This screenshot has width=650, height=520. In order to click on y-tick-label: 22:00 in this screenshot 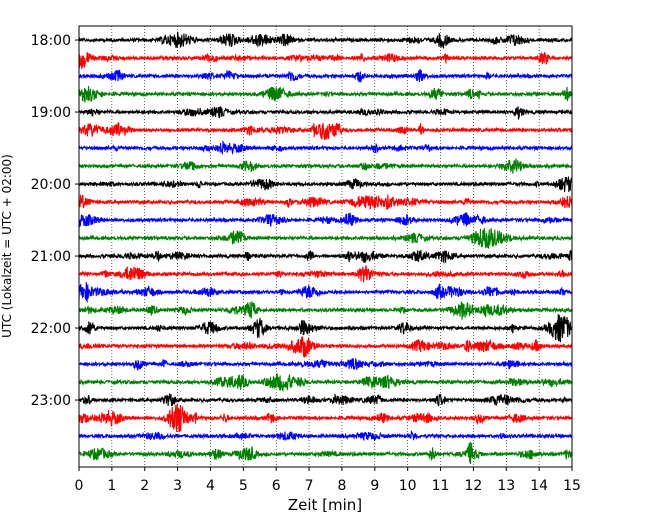, I will do `click(51, 329)`.